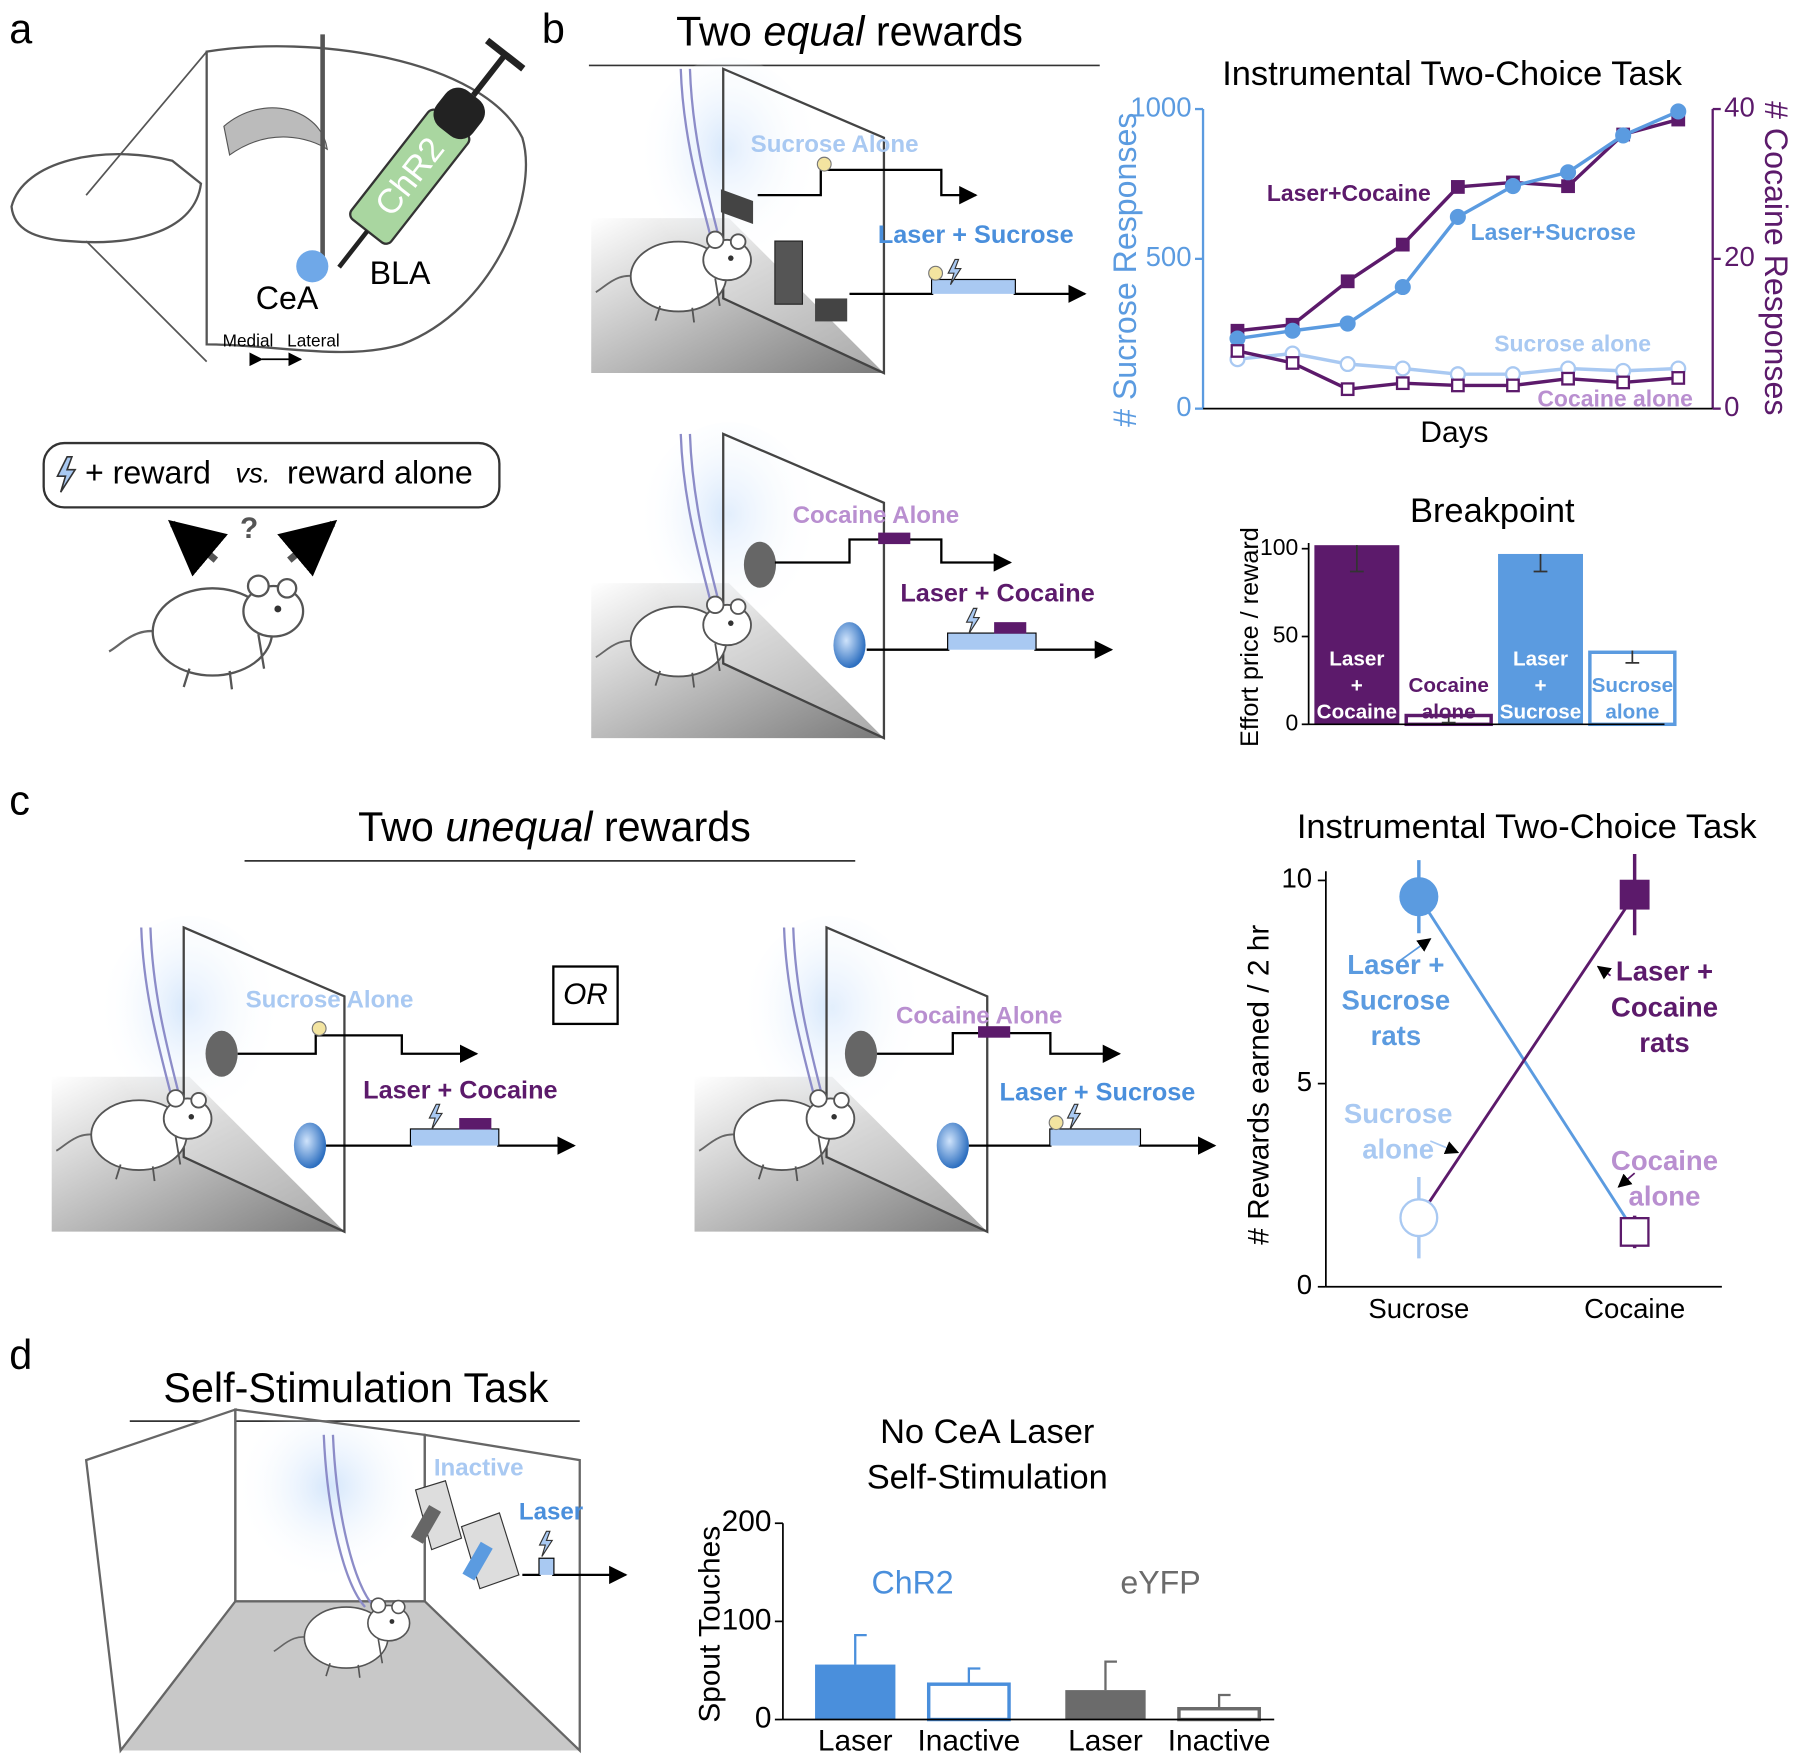 The width and height of the screenshot is (1800, 1762). What do you see at coordinates (747, 1619) in the screenshot?
I see `y-tick-label: 100` at bounding box center [747, 1619].